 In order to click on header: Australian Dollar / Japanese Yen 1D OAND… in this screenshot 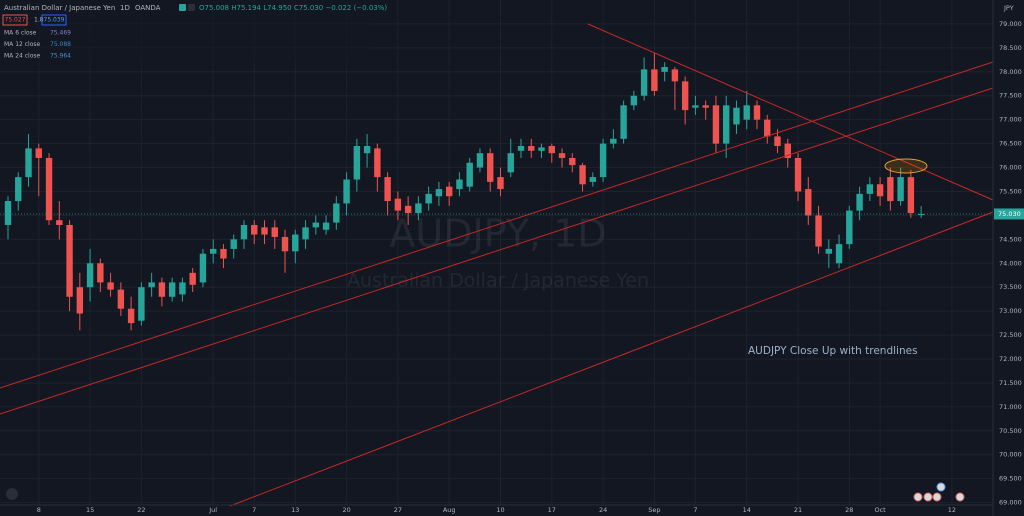, I will do `click(193, 31)`.